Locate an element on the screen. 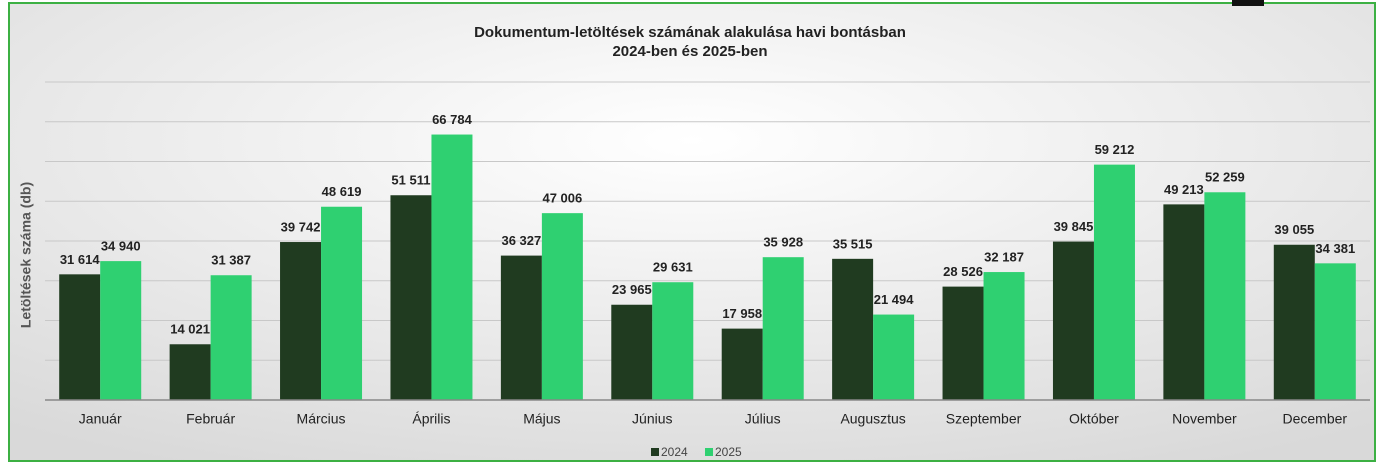 The height and width of the screenshot is (462, 1376). value-label: 47 006 is located at coordinates (562, 198).